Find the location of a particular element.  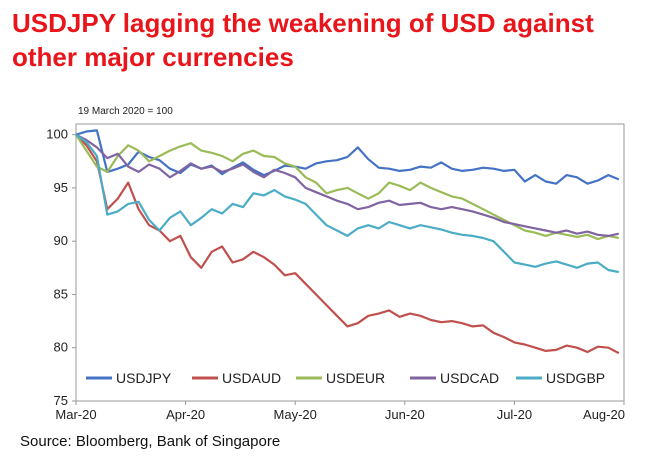

y-tick-label: 100 is located at coordinates (57, 134).